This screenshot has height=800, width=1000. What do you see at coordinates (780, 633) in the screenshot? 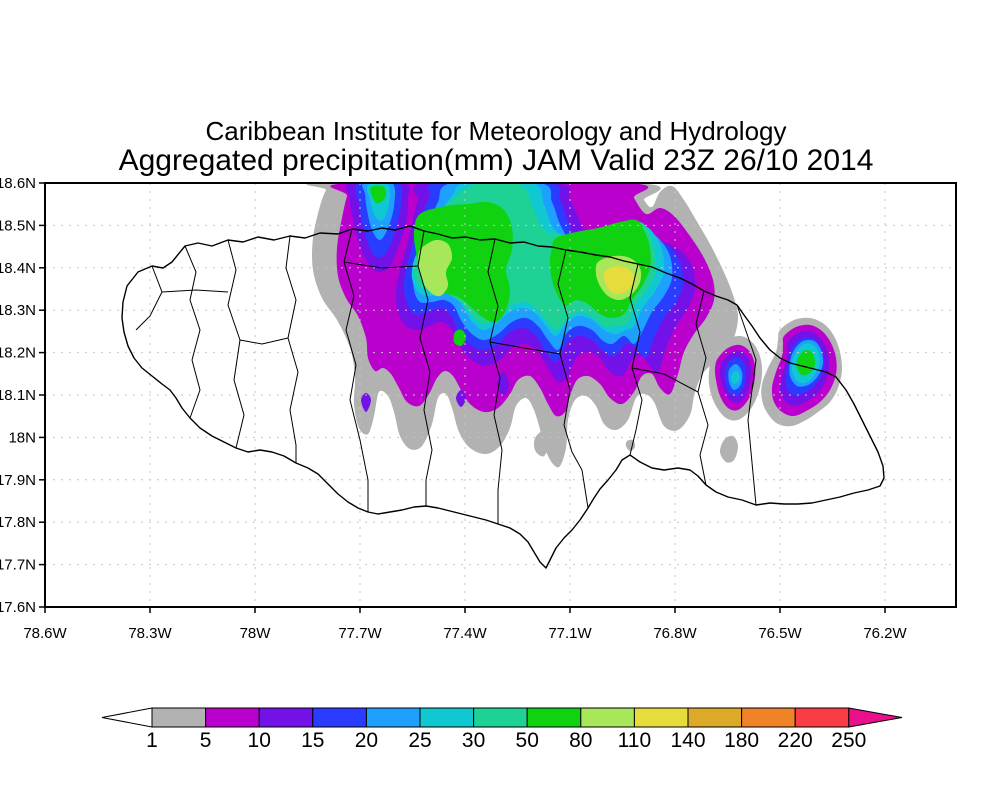
I see `lon-label-76.5W: 76.5W` at bounding box center [780, 633].